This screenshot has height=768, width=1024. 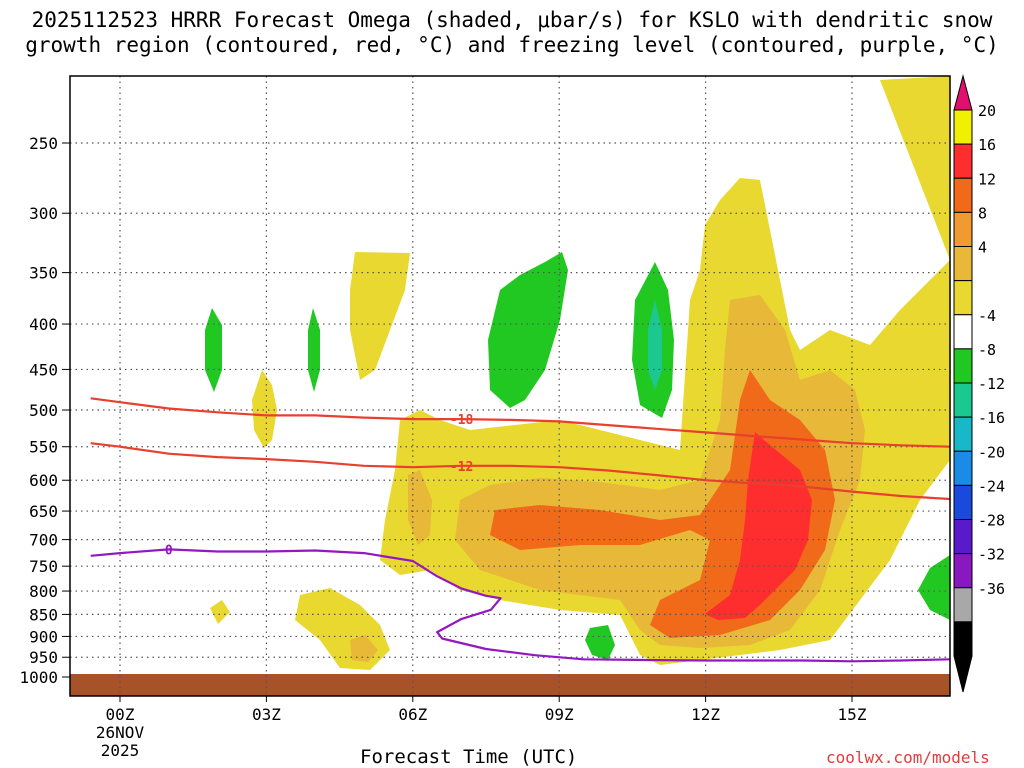 I want to click on colorbar-label: 12, so click(x=987, y=179).